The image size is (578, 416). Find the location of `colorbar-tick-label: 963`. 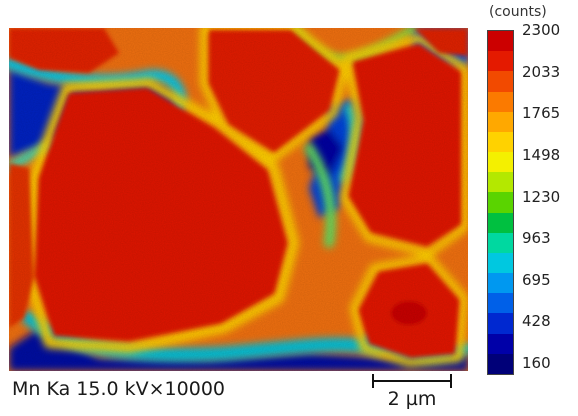

colorbar-tick-label: 963 is located at coordinates (536, 238).